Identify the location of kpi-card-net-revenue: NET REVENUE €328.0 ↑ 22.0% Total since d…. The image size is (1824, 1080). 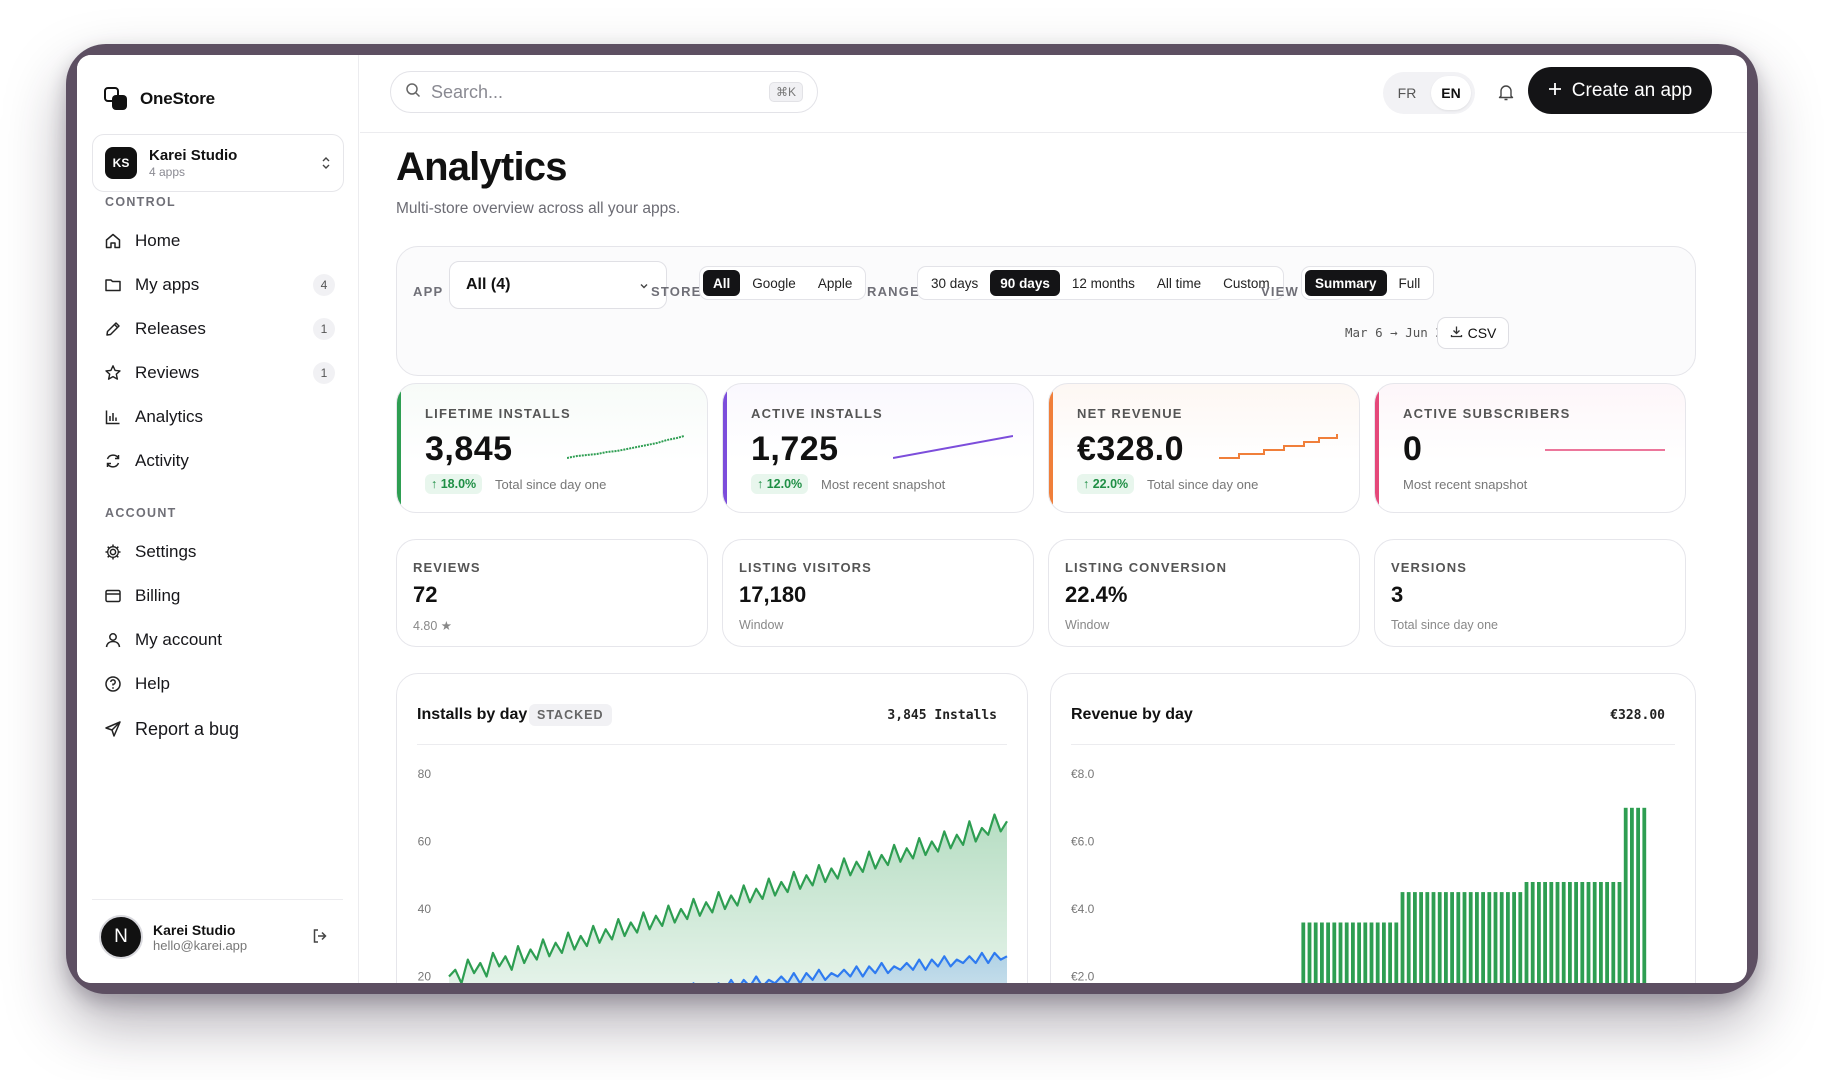
(1204, 448).